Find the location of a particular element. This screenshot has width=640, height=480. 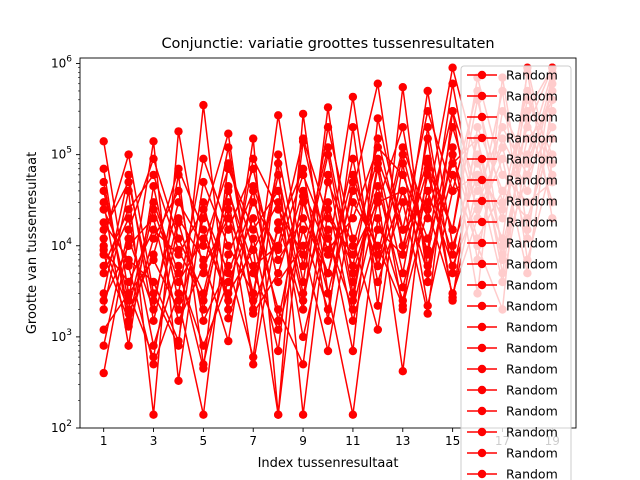

x-tick-label: 3 is located at coordinates (154, 441).